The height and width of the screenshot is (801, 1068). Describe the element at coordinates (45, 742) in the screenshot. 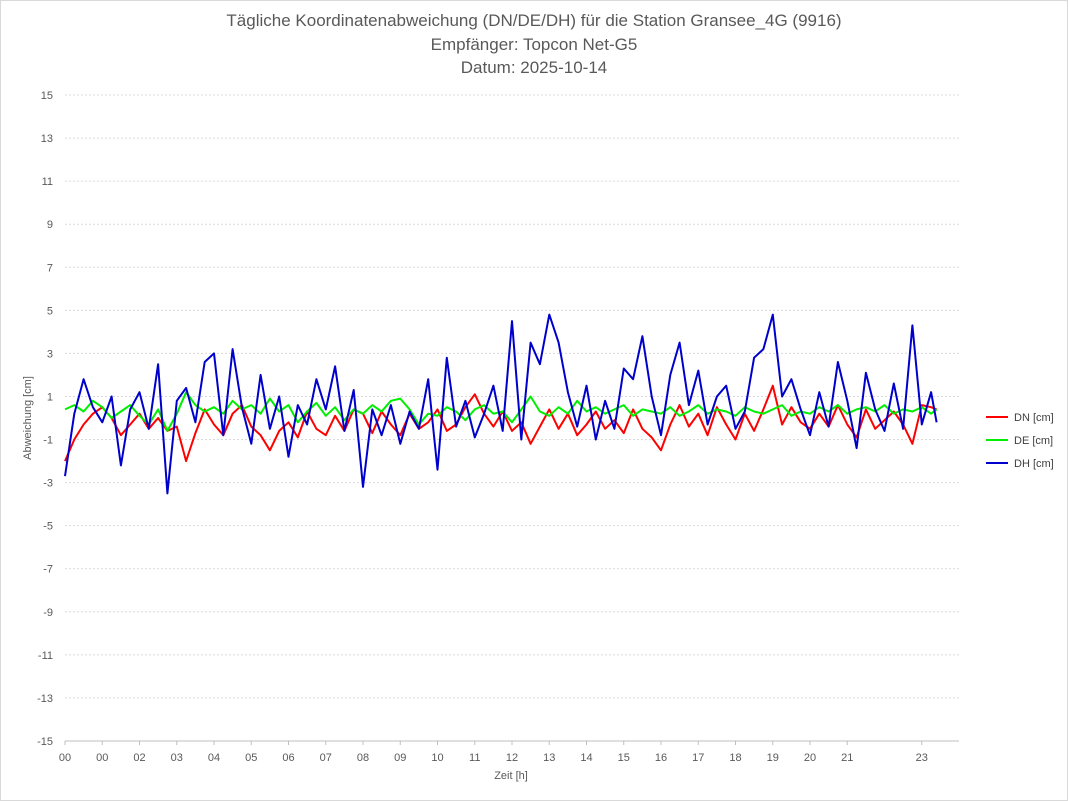

I see `y-tick-label: -15` at that location.